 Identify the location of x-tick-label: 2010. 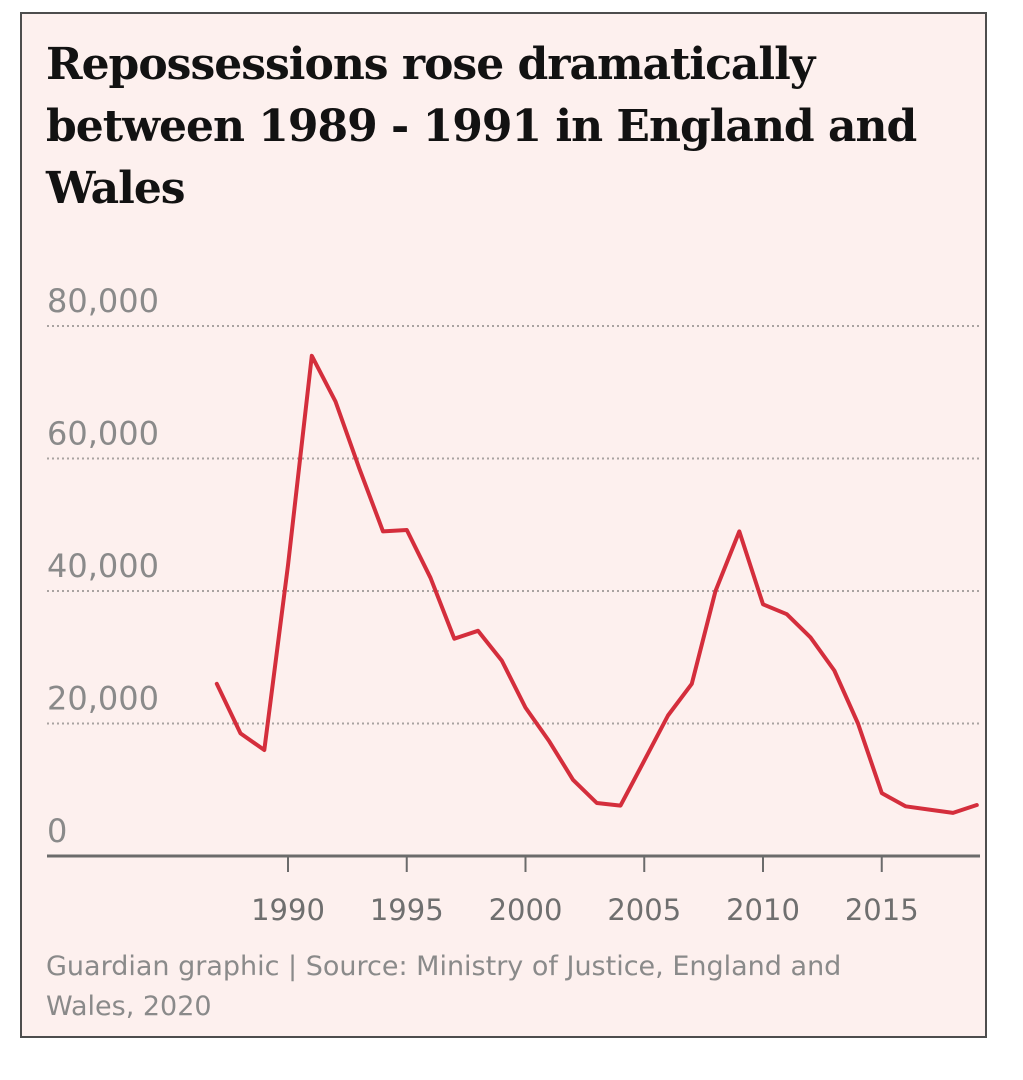
(763, 910).